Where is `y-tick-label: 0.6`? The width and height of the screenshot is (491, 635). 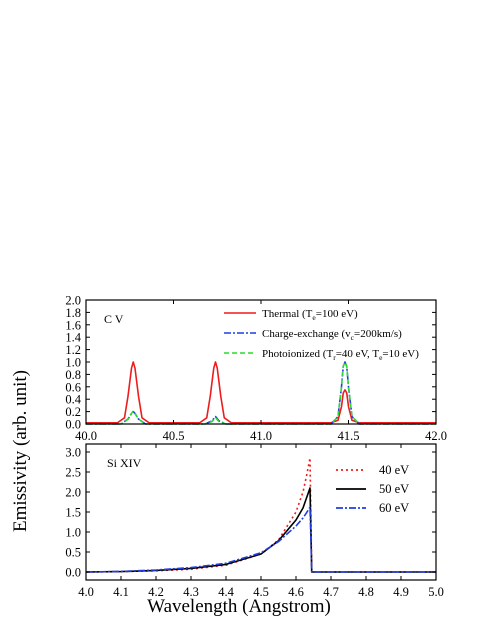
y-tick-label: 0.6 is located at coordinates (73, 387).